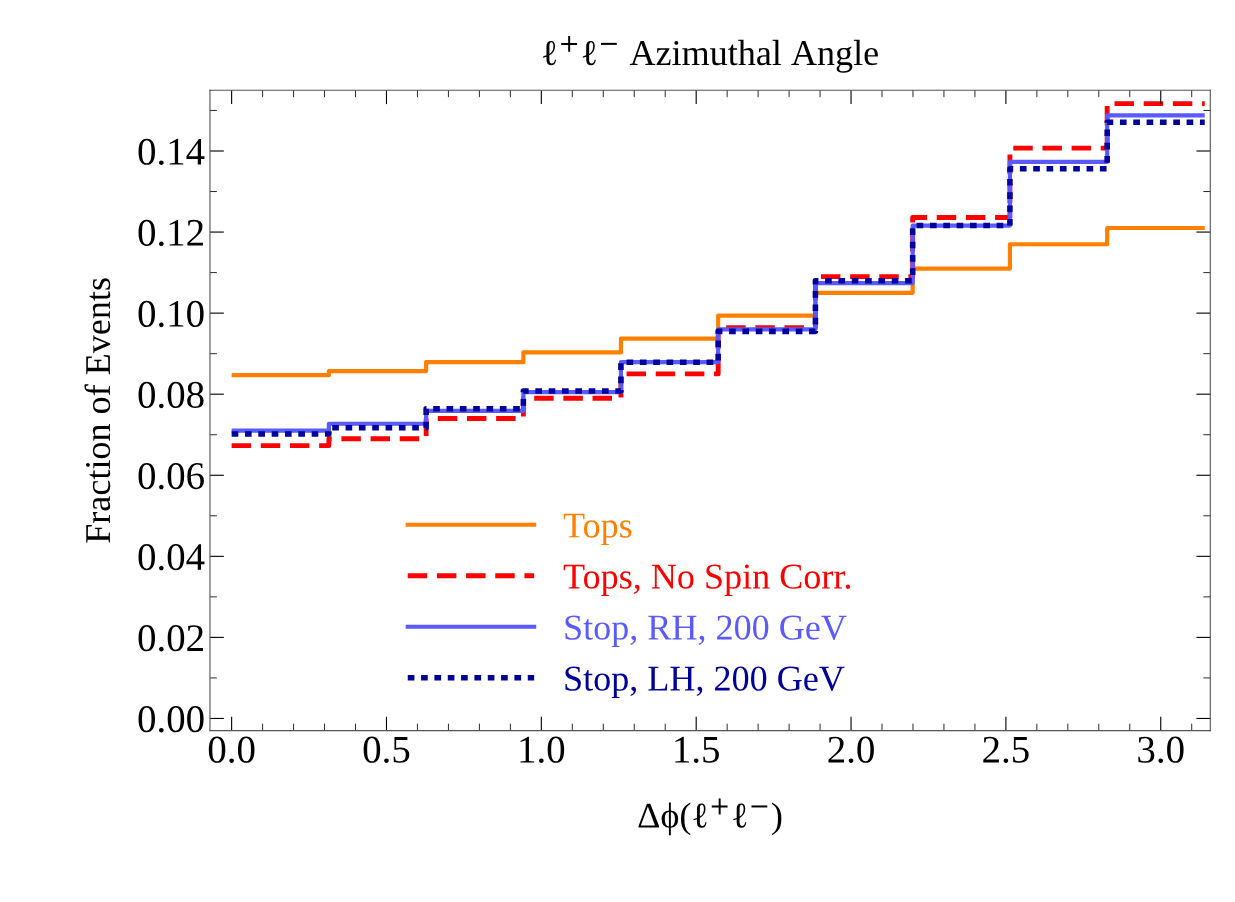  I want to click on chart-title: ℓ$^{+}$ℓ$^{−}$ Azimuthal Angle, so click(710, 54).